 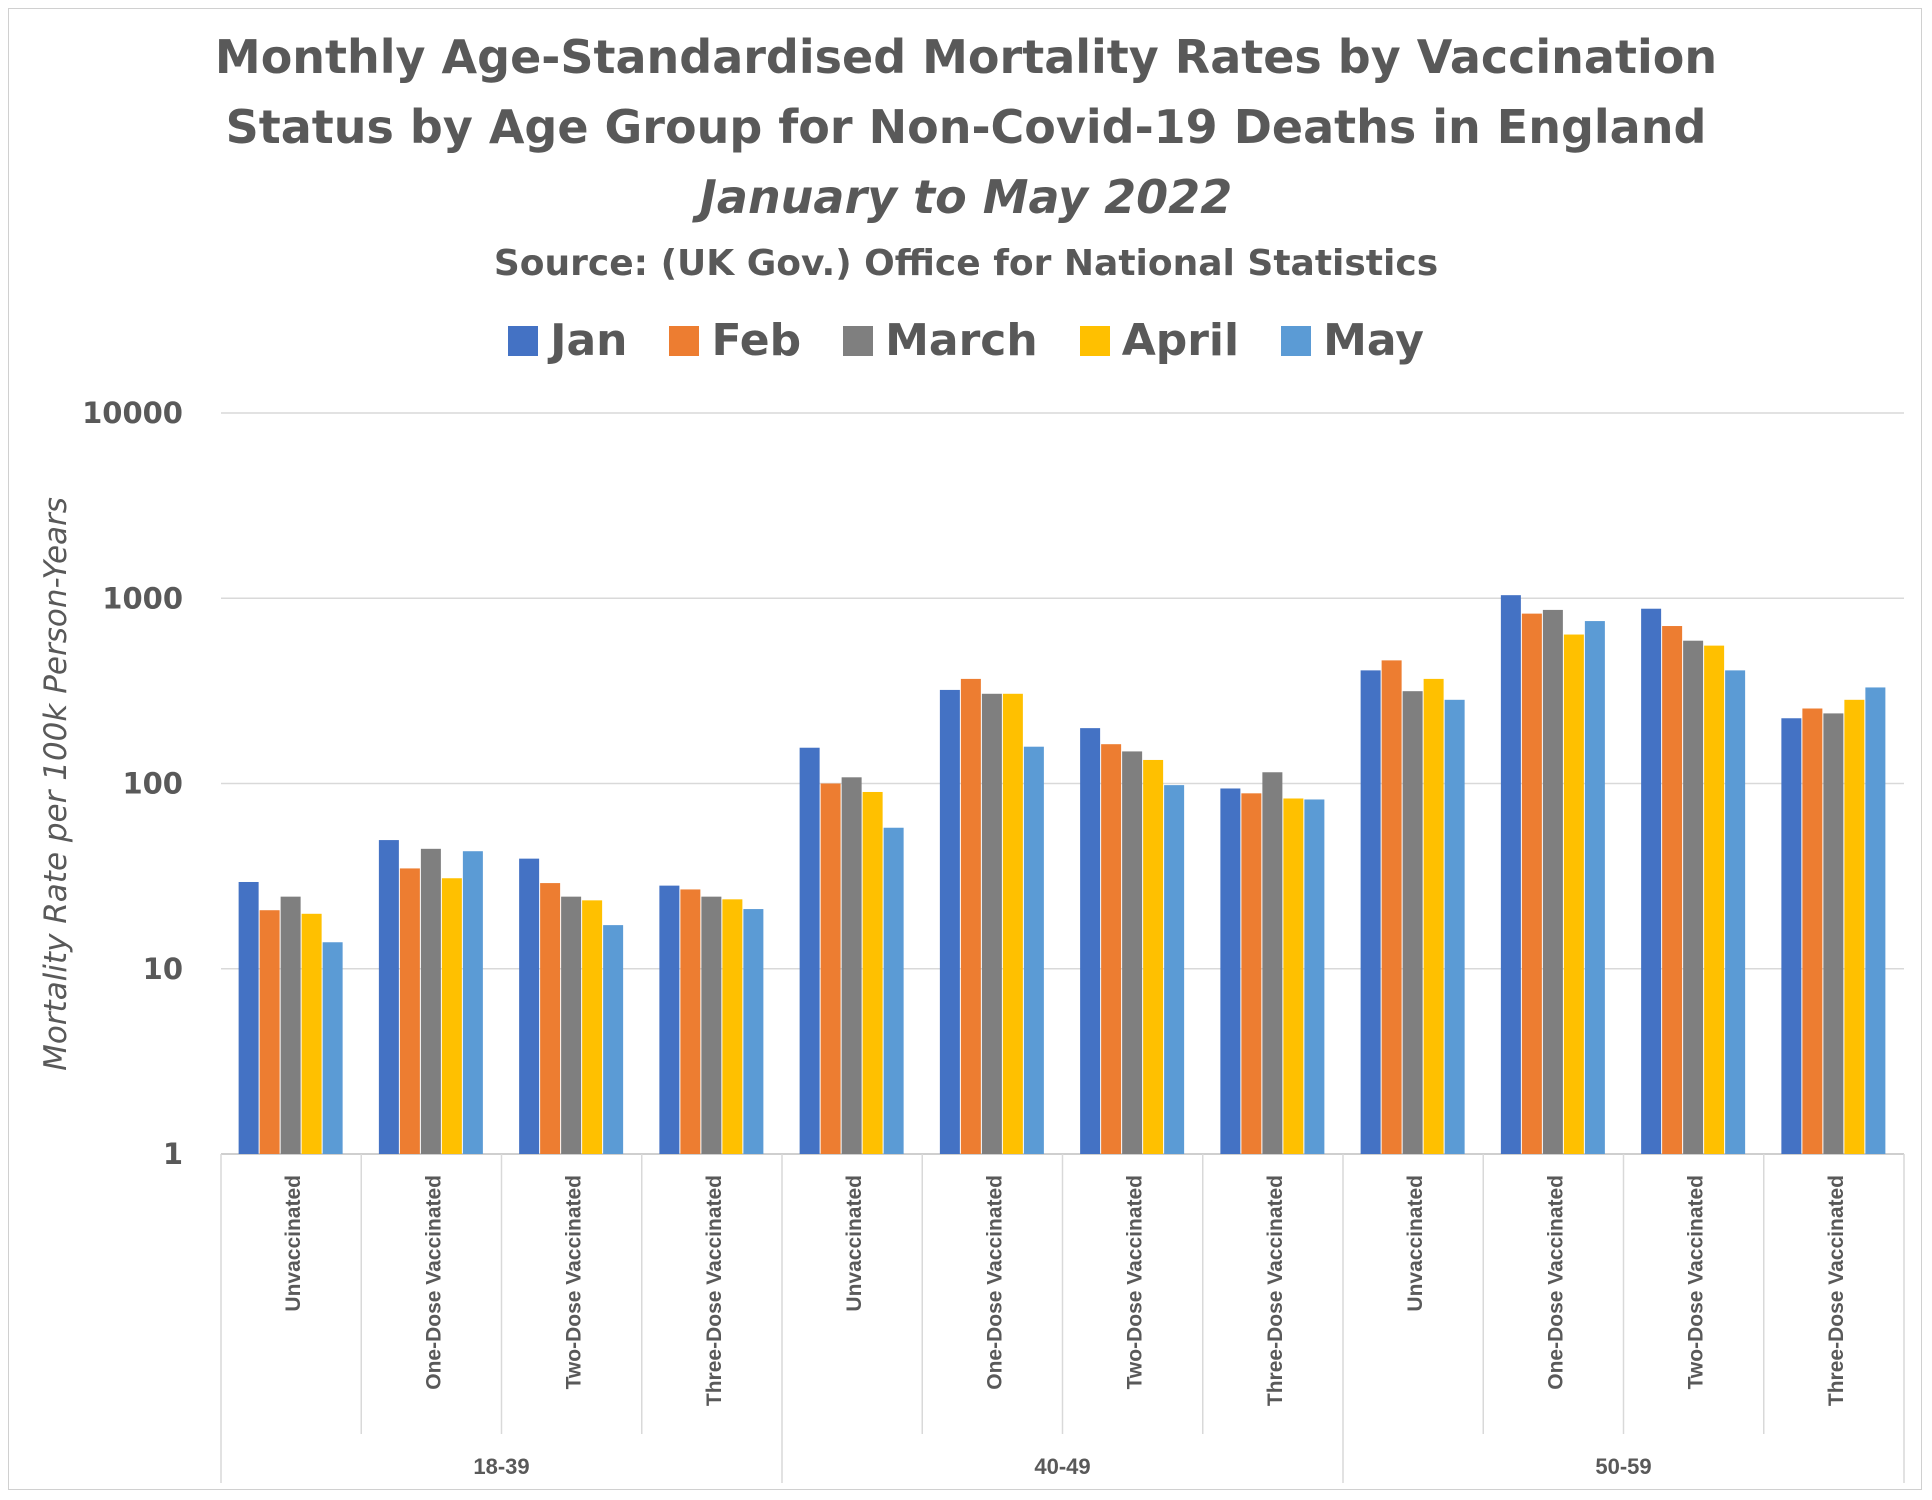 What do you see at coordinates (1391, 907) in the screenshot?
I see `bar-feb: 462` at bounding box center [1391, 907].